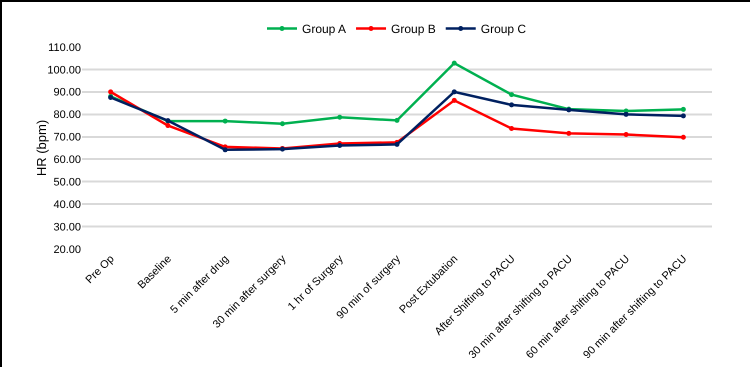 The image size is (750, 367). What do you see at coordinates (41, 148) in the screenshot?
I see `y-axis-title: HR (bpm)` at bounding box center [41, 148].